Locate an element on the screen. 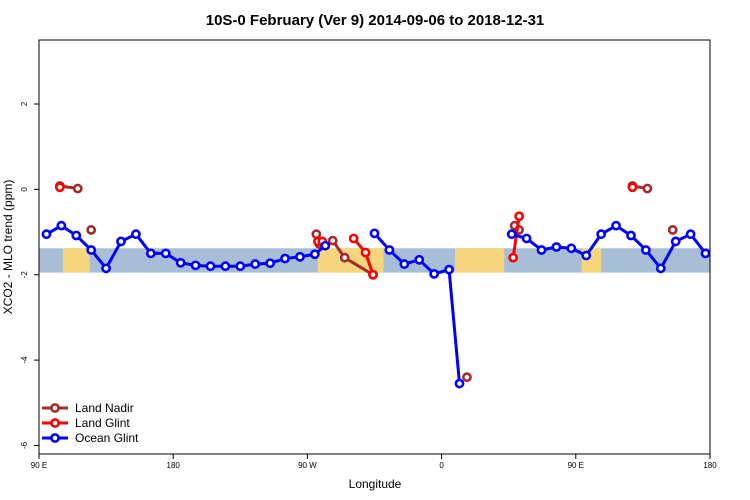 The height and width of the screenshot is (500, 750). legend-label-ocean-glint: Ocean Glint is located at coordinates (107, 438).